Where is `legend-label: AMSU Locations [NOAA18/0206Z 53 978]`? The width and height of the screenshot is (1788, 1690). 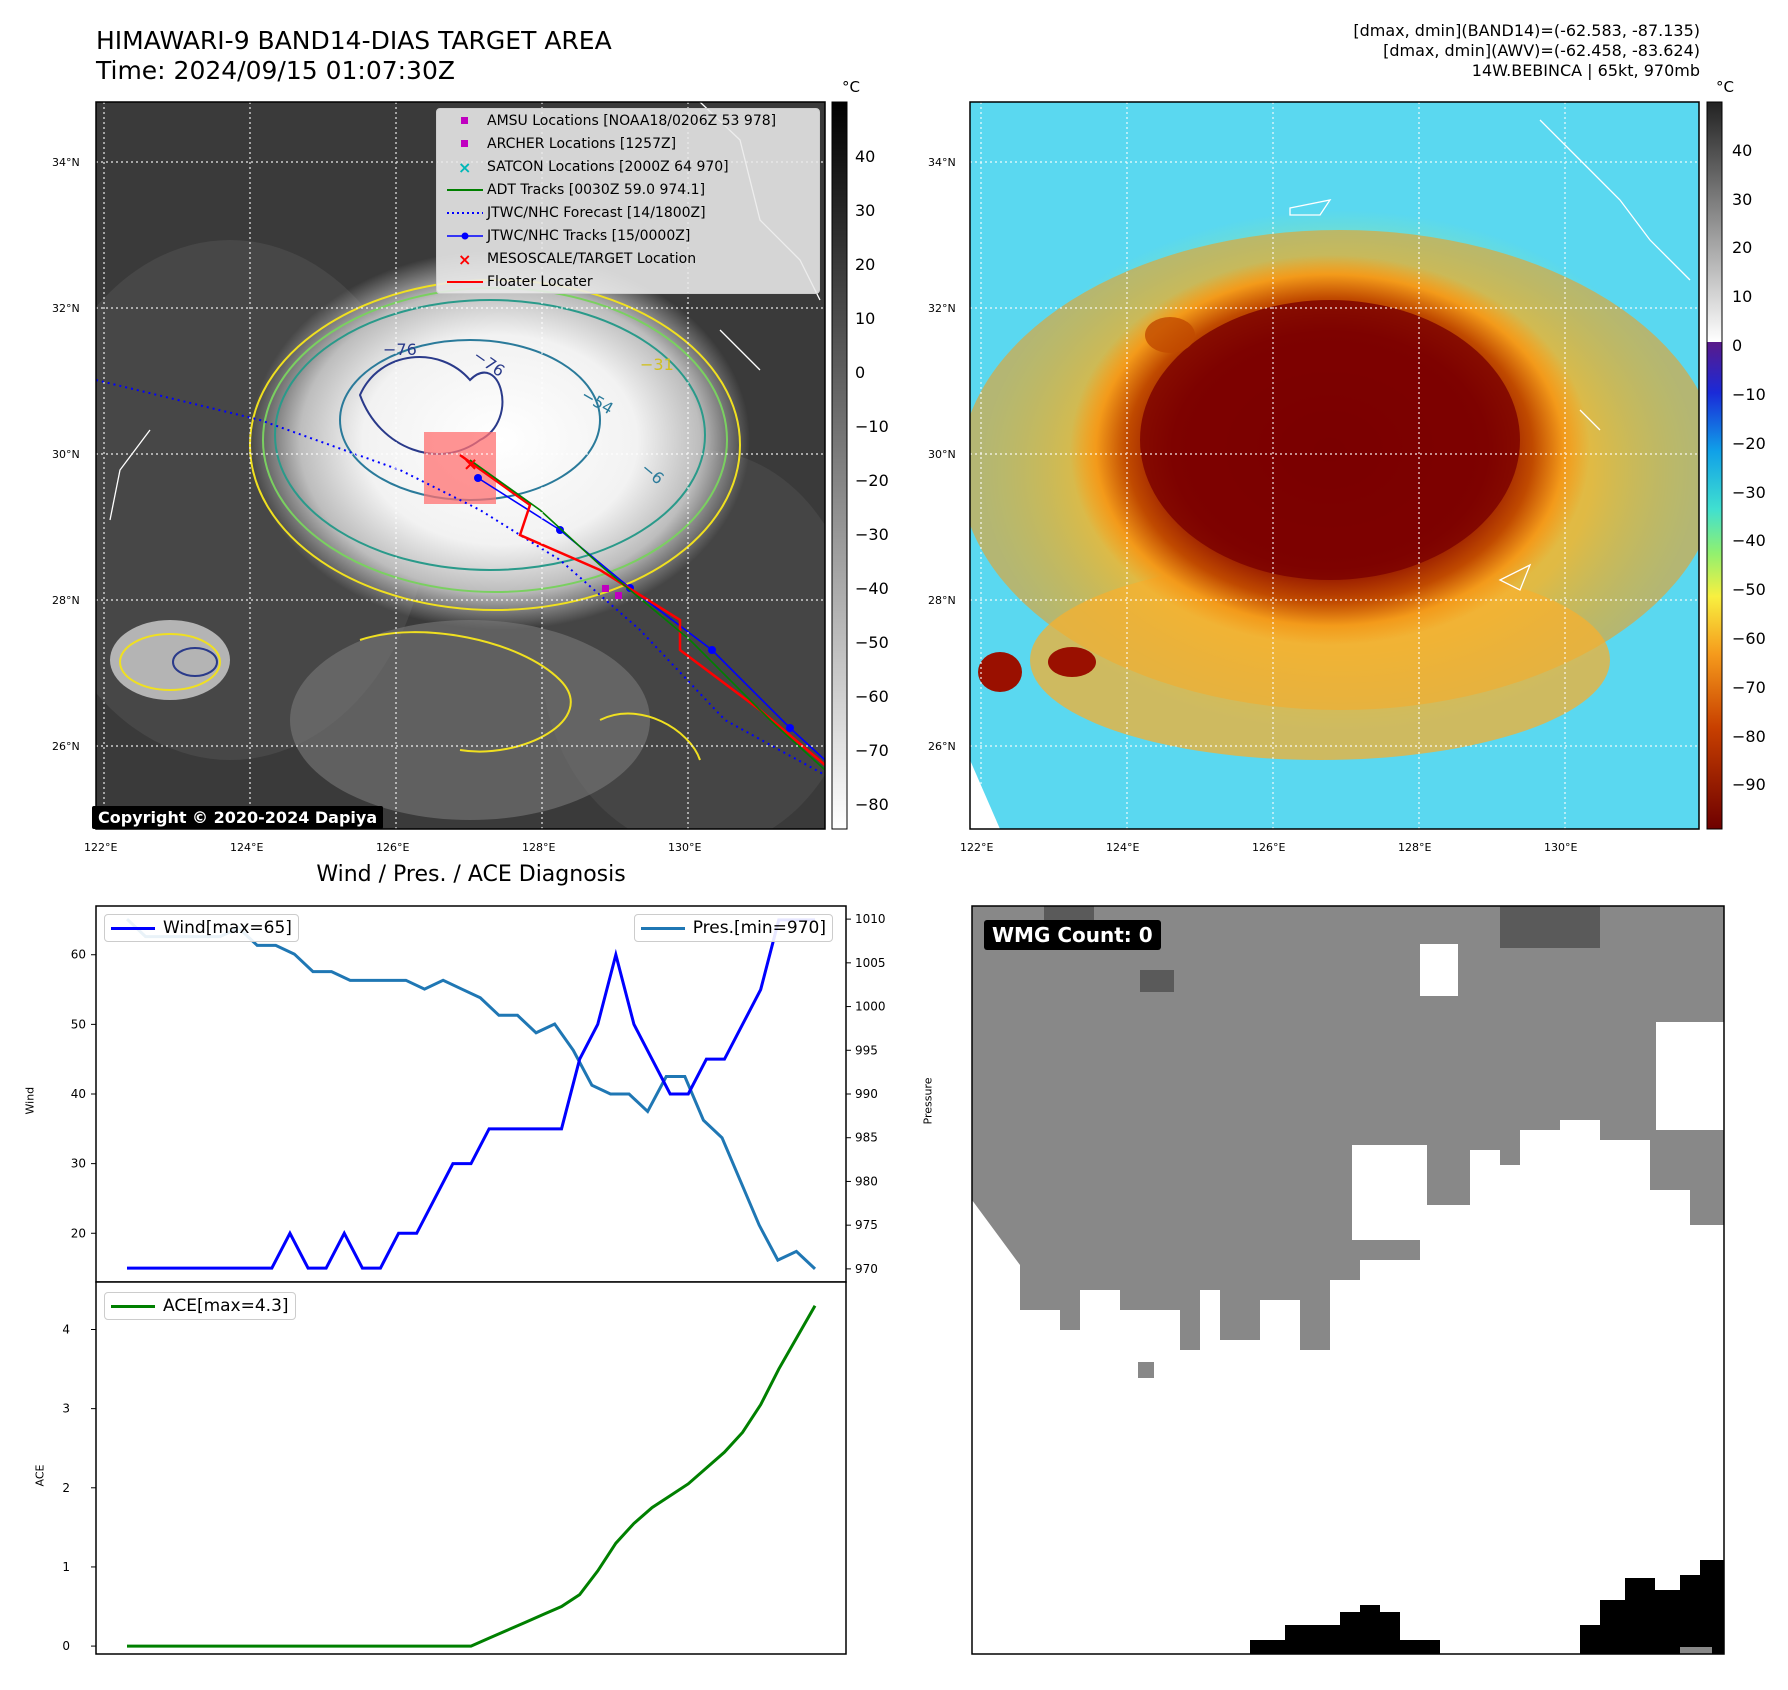 legend-label: AMSU Locations [NOAA18/0206Z 53 978] is located at coordinates (632, 120).